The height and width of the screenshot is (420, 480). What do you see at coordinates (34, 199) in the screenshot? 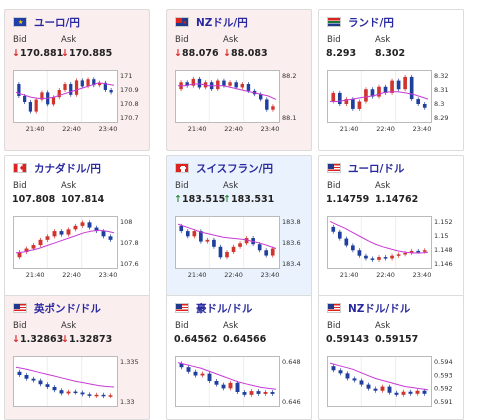
I see `bid-value: 107.808` at bounding box center [34, 199].